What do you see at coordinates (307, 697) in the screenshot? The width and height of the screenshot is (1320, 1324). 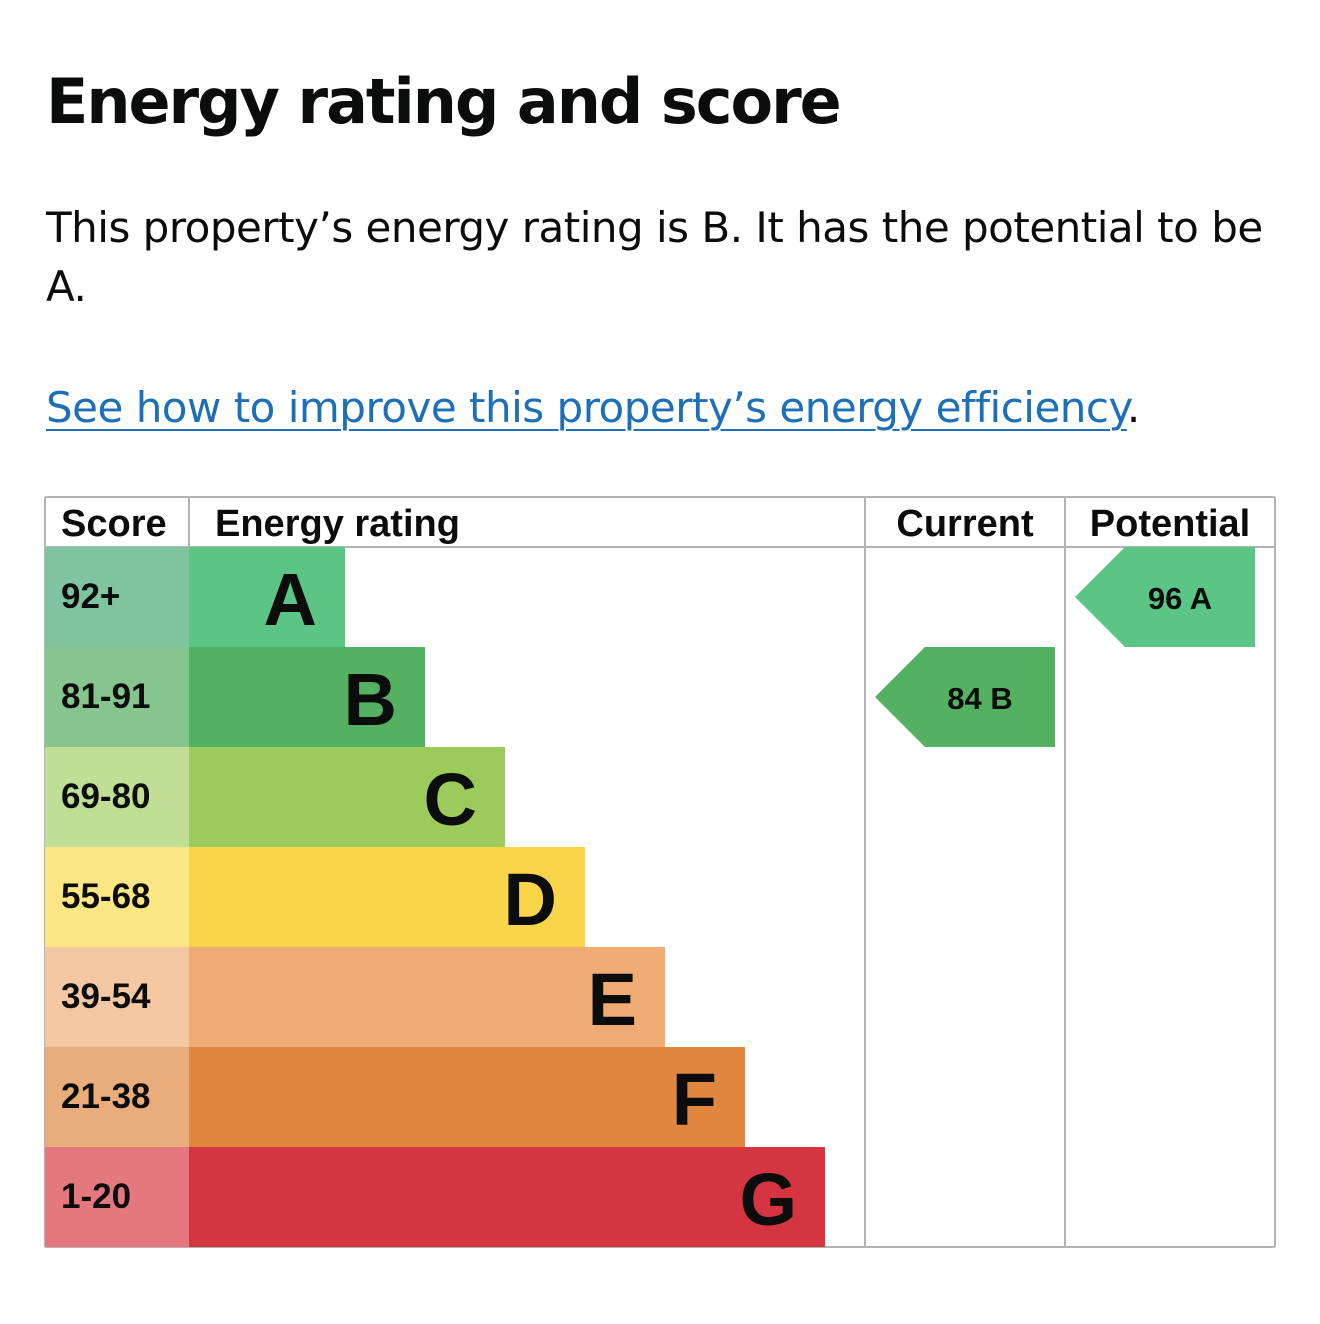 I see `band-bar-b` at bounding box center [307, 697].